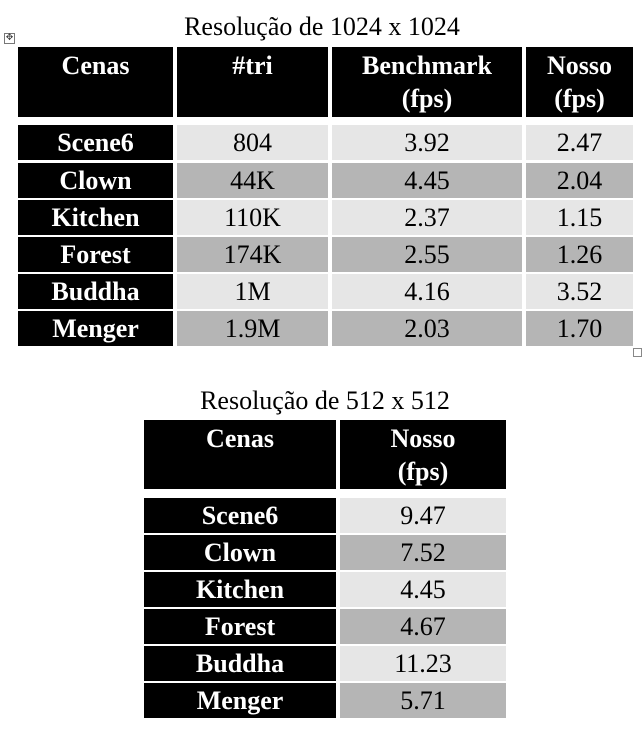 The image size is (644, 730). Describe the element at coordinates (95, 254) in the screenshot. I see `table1-row-label: Forest` at that location.